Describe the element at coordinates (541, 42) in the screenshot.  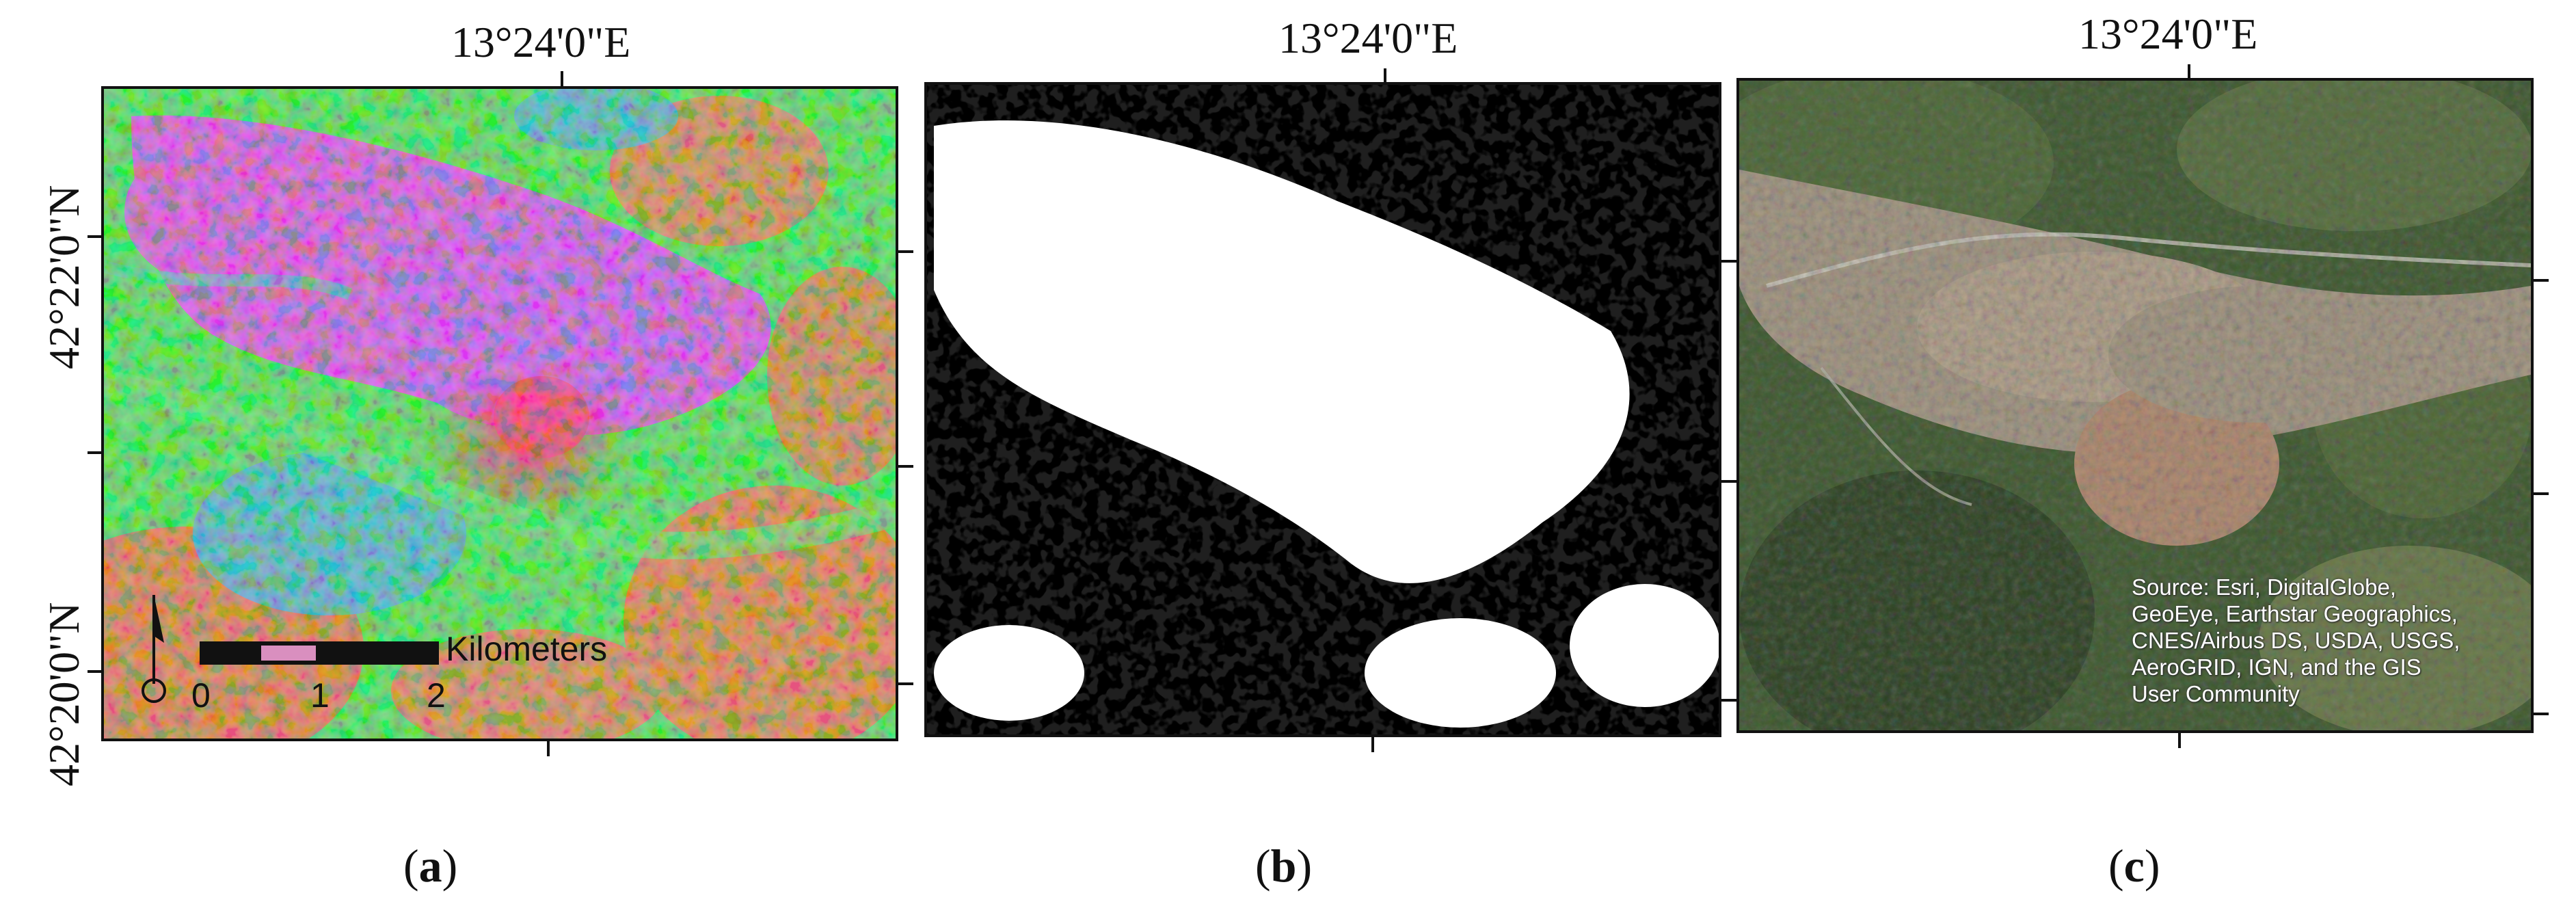
I see `panel-a-top-longitude: 13°24'0"E` at that location.